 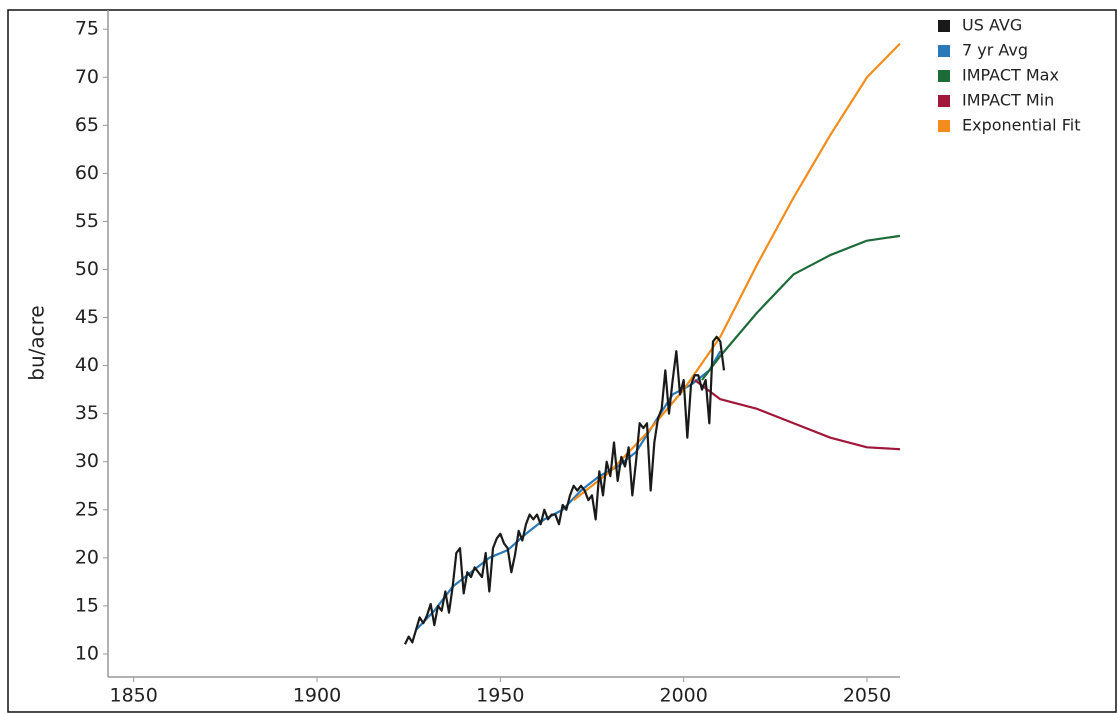 What do you see at coordinates (87, 317) in the screenshot?
I see `y-tick-label: 45` at bounding box center [87, 317].